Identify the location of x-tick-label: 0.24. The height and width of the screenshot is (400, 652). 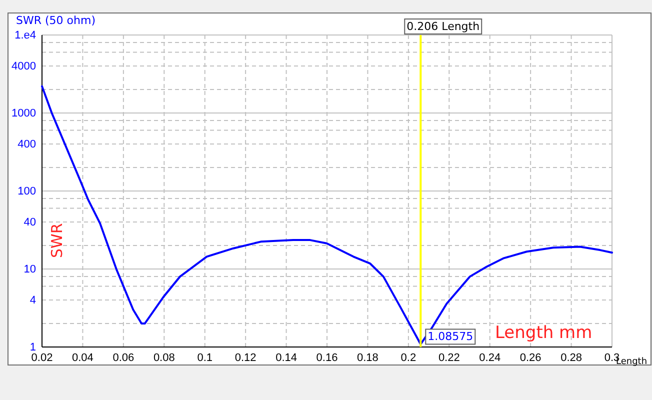
(490, 358).